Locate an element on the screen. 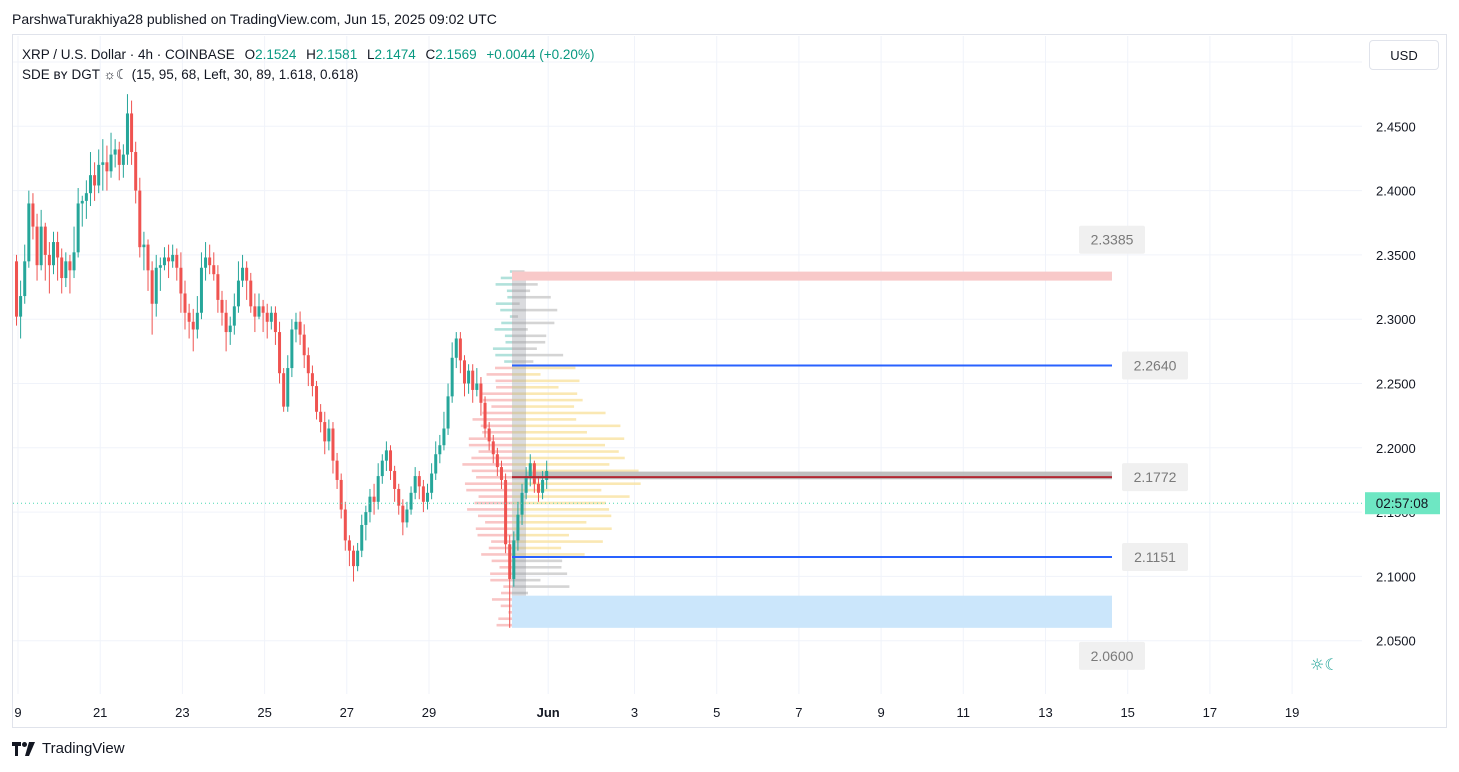 The image size is (1459, 772). x-tick-label: 15 is located at coordinates (1127, 712).